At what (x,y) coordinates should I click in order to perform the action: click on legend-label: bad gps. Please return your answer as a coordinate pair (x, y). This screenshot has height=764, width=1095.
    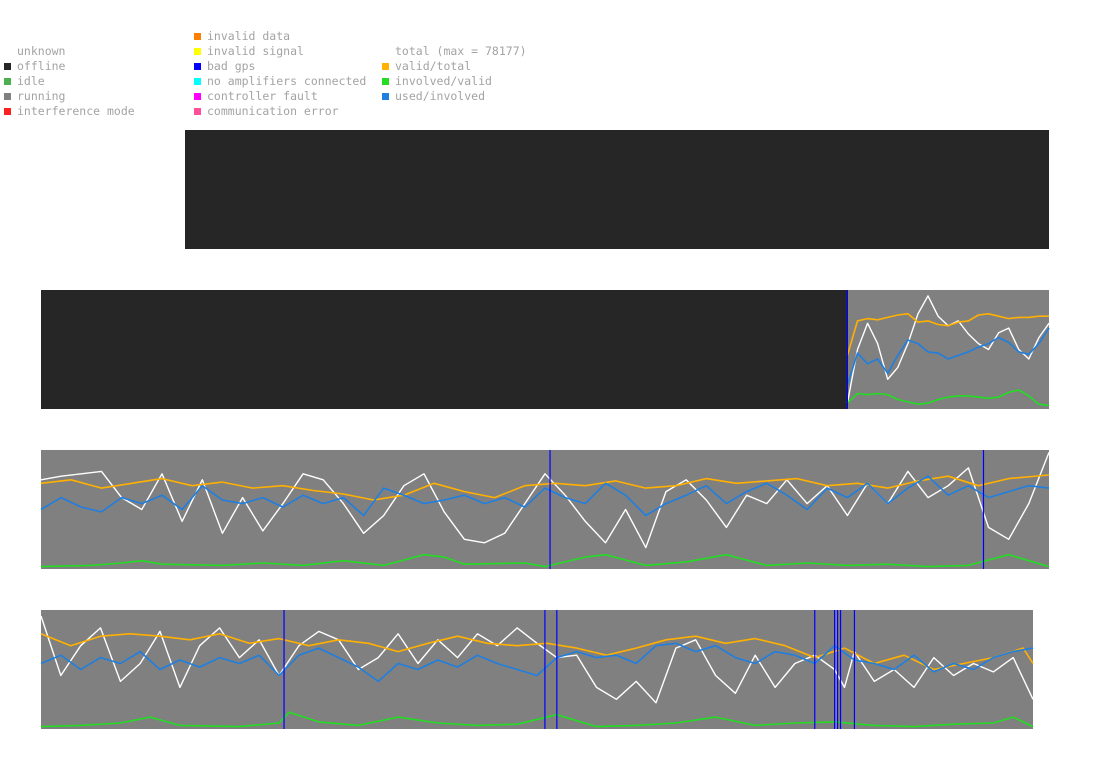
    Looking at the image, I should click on (231, 66).